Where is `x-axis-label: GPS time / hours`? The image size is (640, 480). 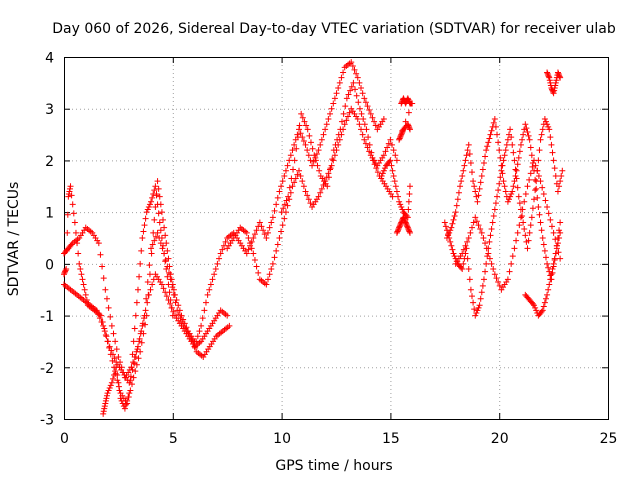
x-axis-label: GPS time / hours is located at coordinates (333, 466).